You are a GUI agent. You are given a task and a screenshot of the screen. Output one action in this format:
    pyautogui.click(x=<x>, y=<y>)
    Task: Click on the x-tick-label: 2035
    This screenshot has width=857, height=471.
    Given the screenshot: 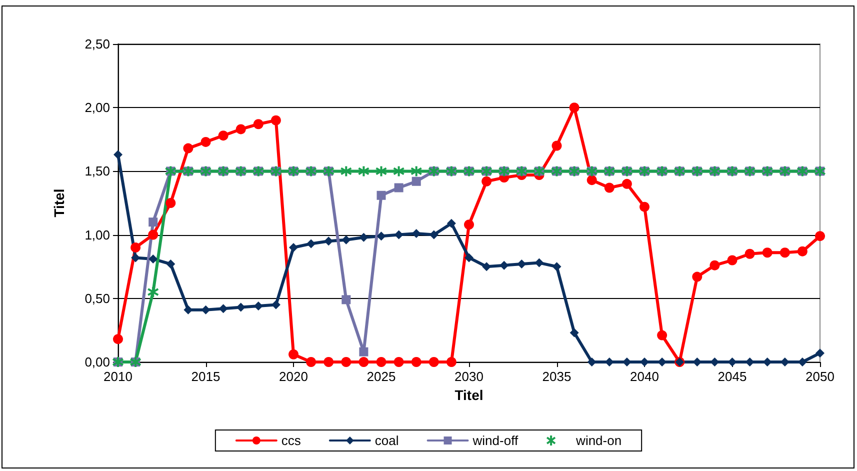 What is the action you would take?
    pyautogui.click(x=557, y=376)
    